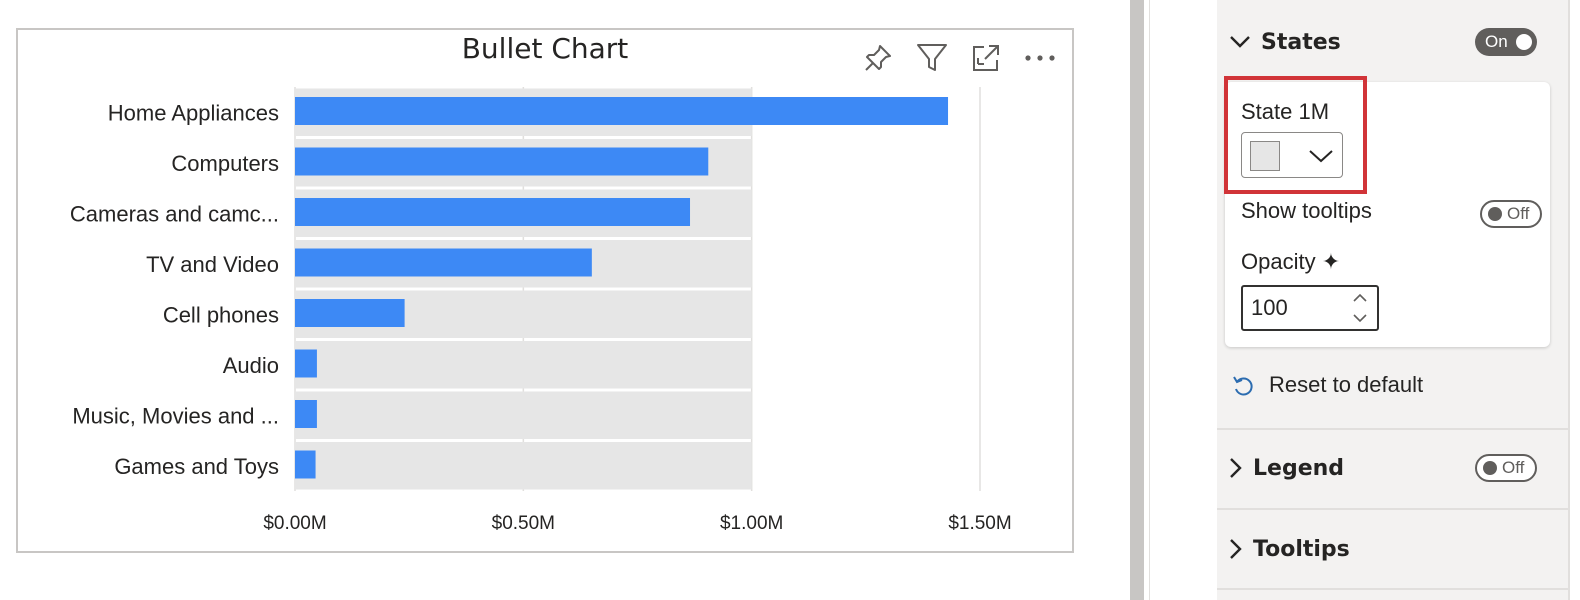 This screenshot has width=1580, height=600. What do you see at coordinates (1243, 386) in the screenshot?
I see `reset-icon` at bounding box center [1243, 386].